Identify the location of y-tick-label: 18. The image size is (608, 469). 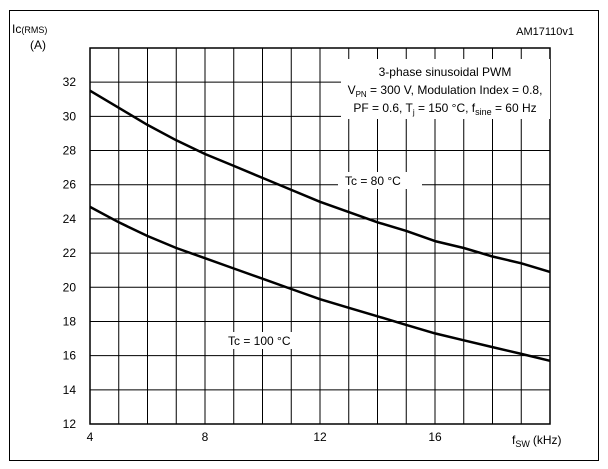
(70, 321).